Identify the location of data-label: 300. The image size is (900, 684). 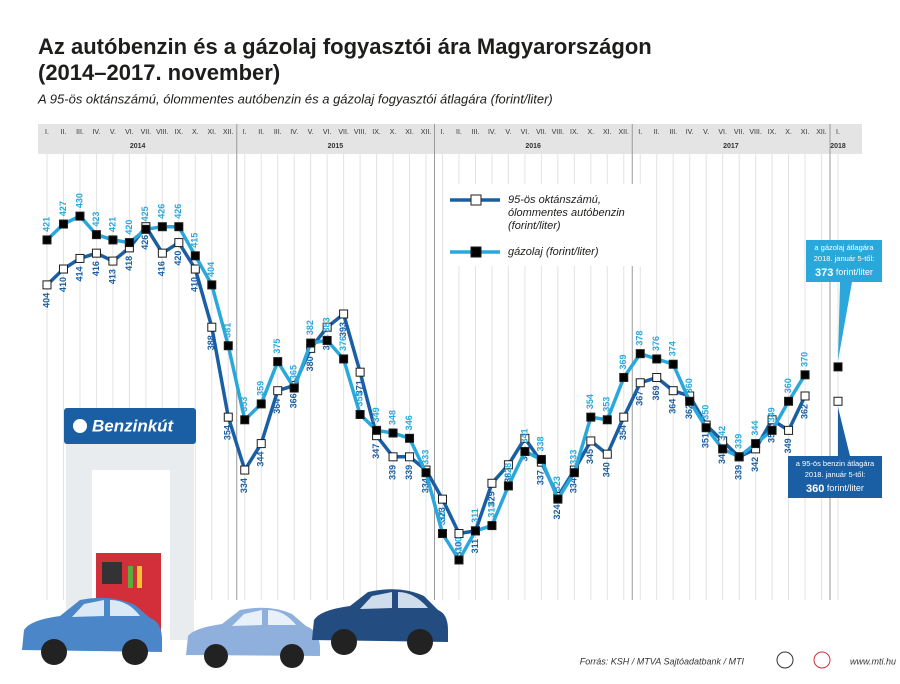
(458, 544).